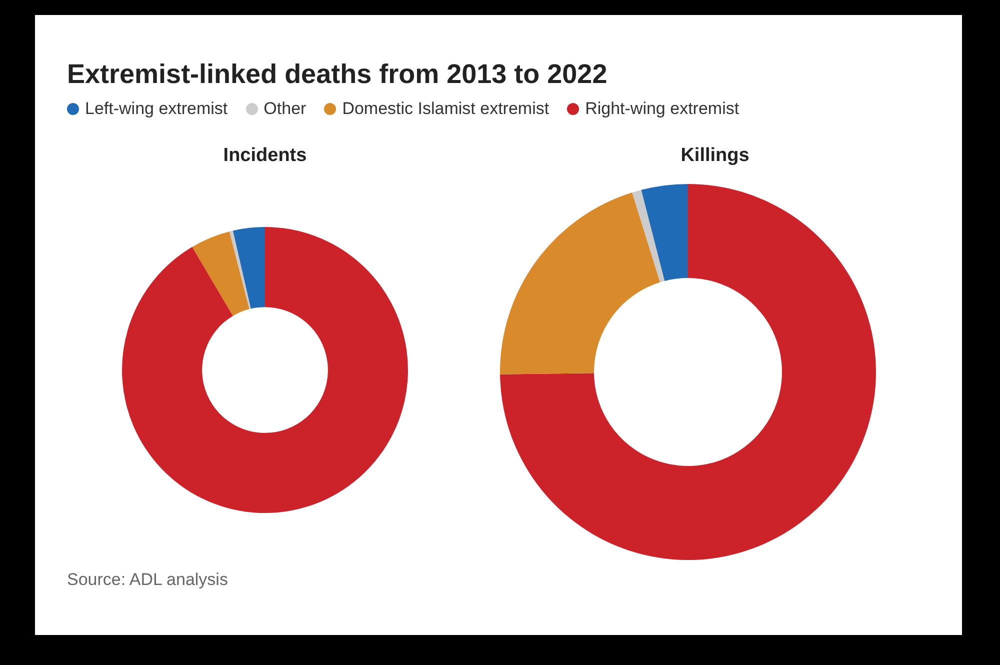 The width and height of the screenshot is (1000, 665). What do you see at coordinates (285, 109) in the screenshot?
I see `legend-label: Other` at bounding box center [285, 109].